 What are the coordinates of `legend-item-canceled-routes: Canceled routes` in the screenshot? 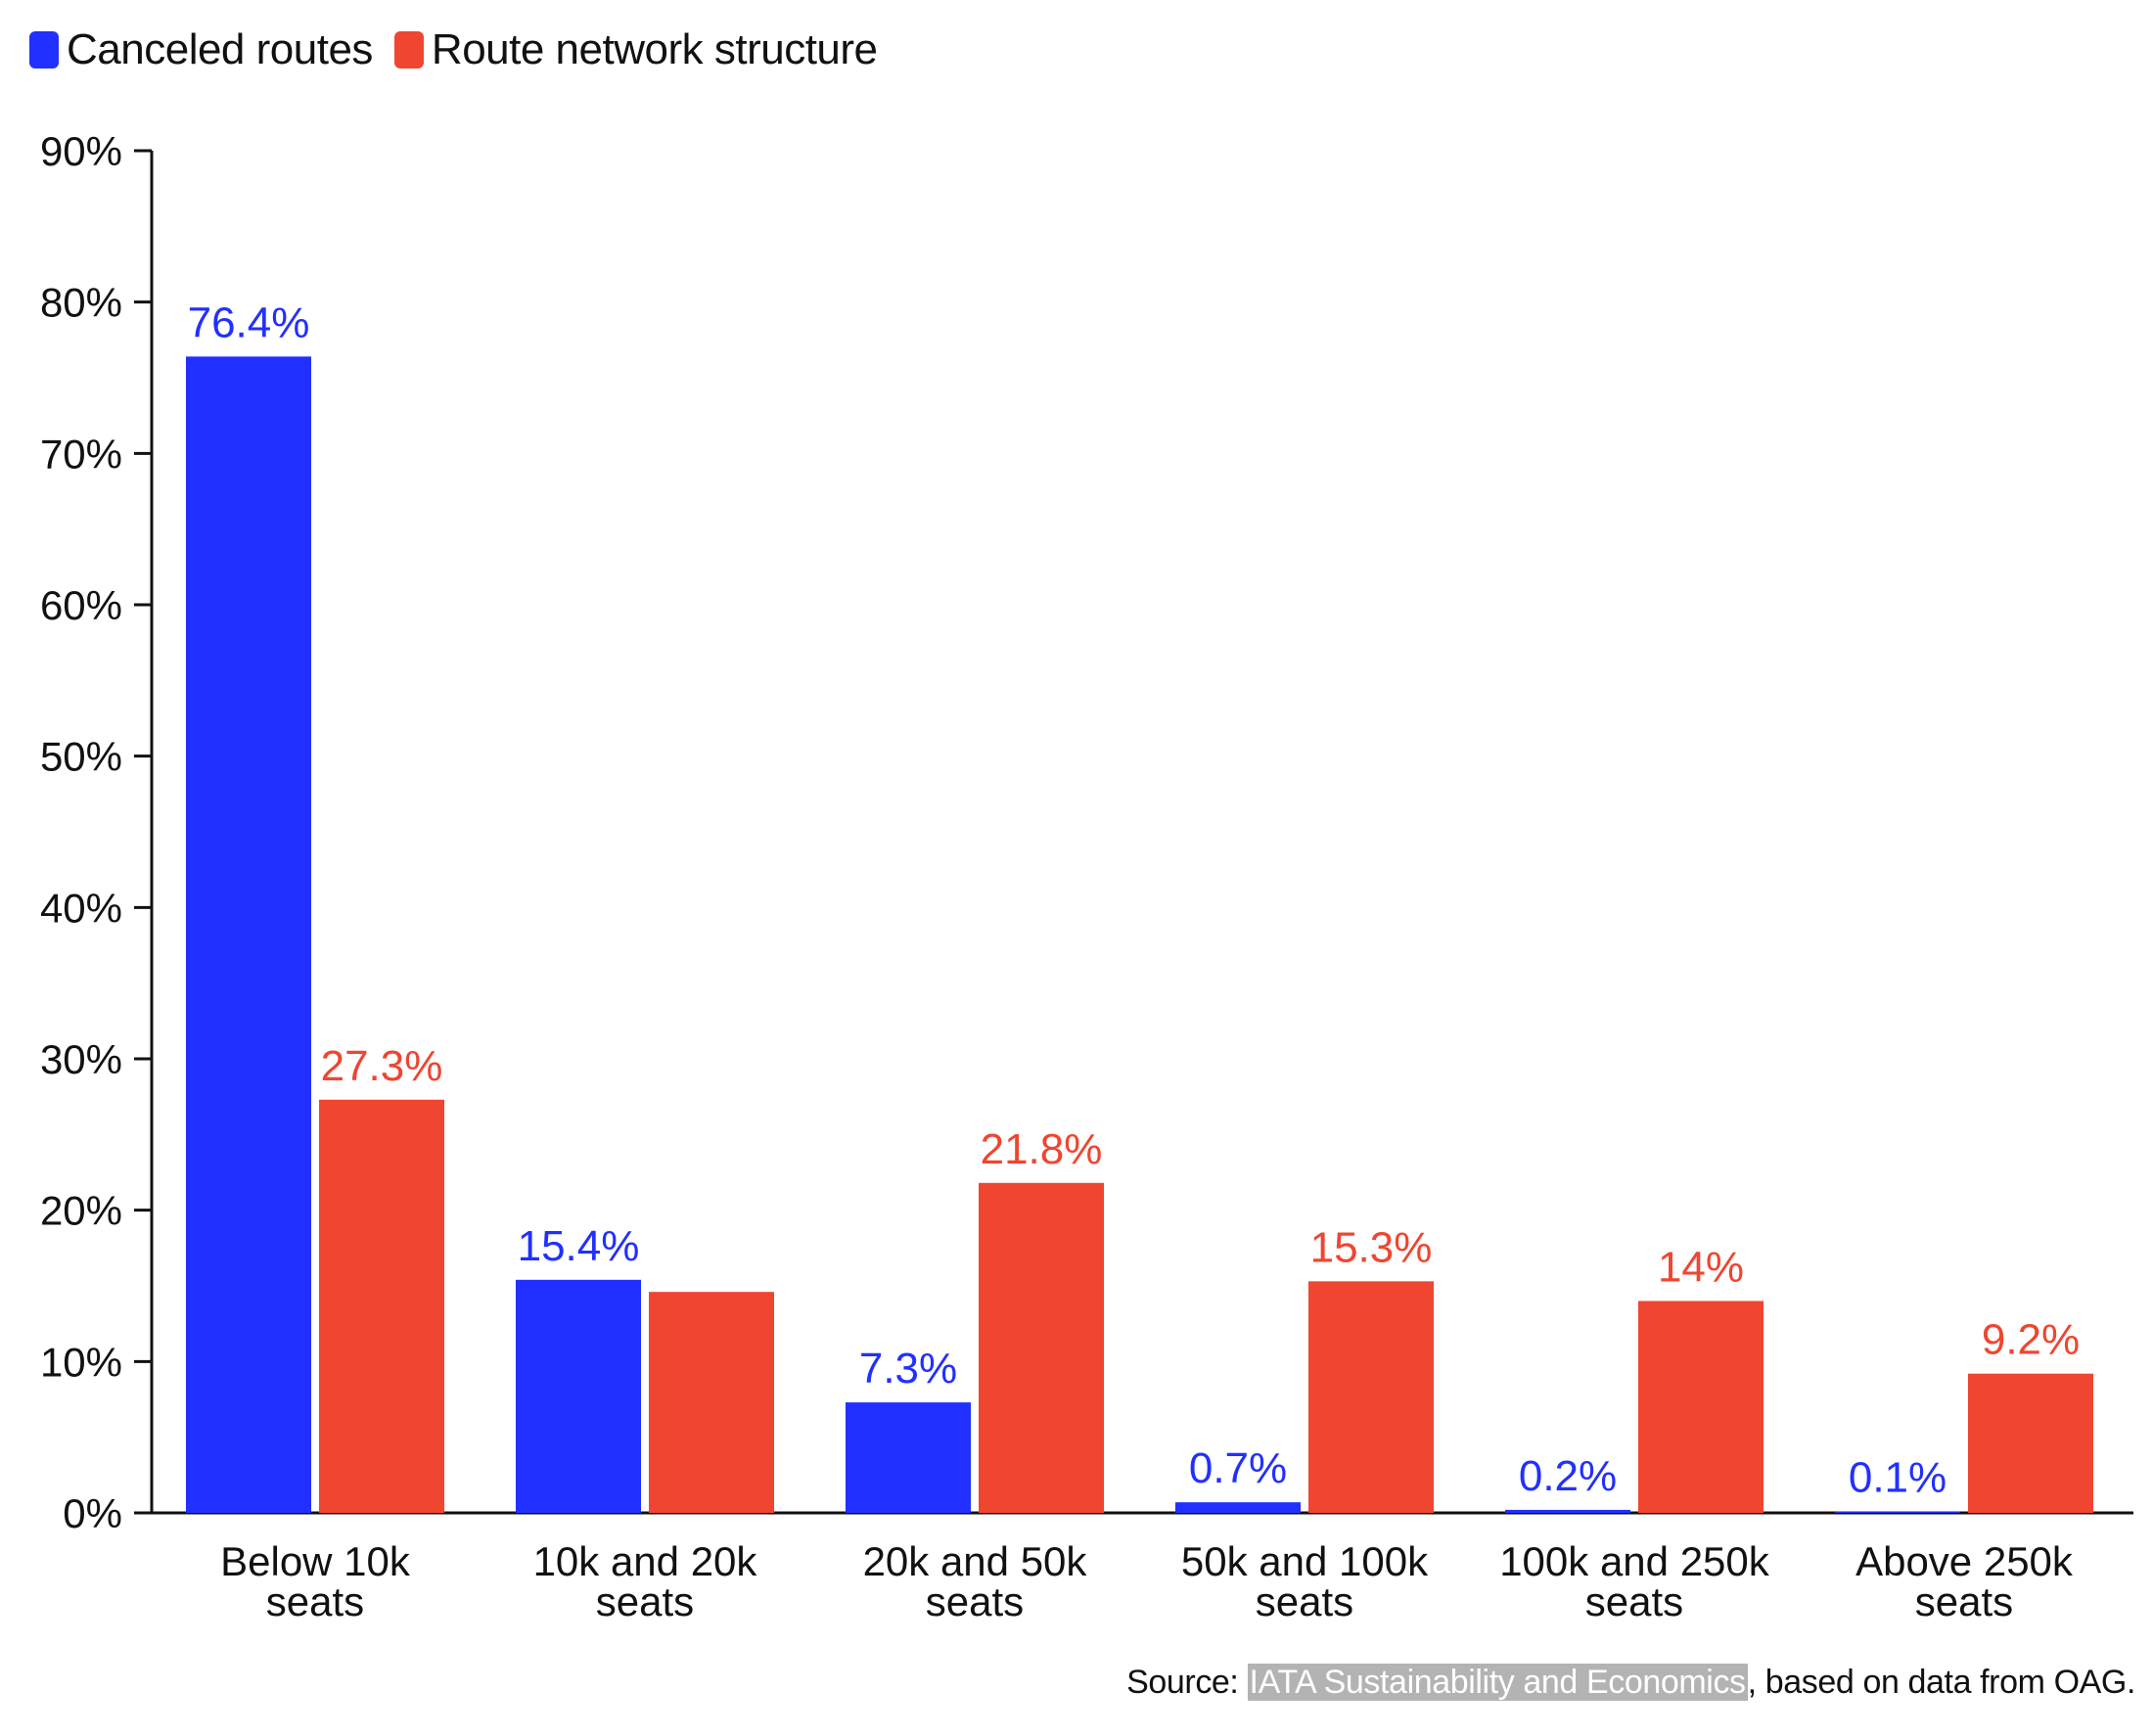 It's located at (201, 49).